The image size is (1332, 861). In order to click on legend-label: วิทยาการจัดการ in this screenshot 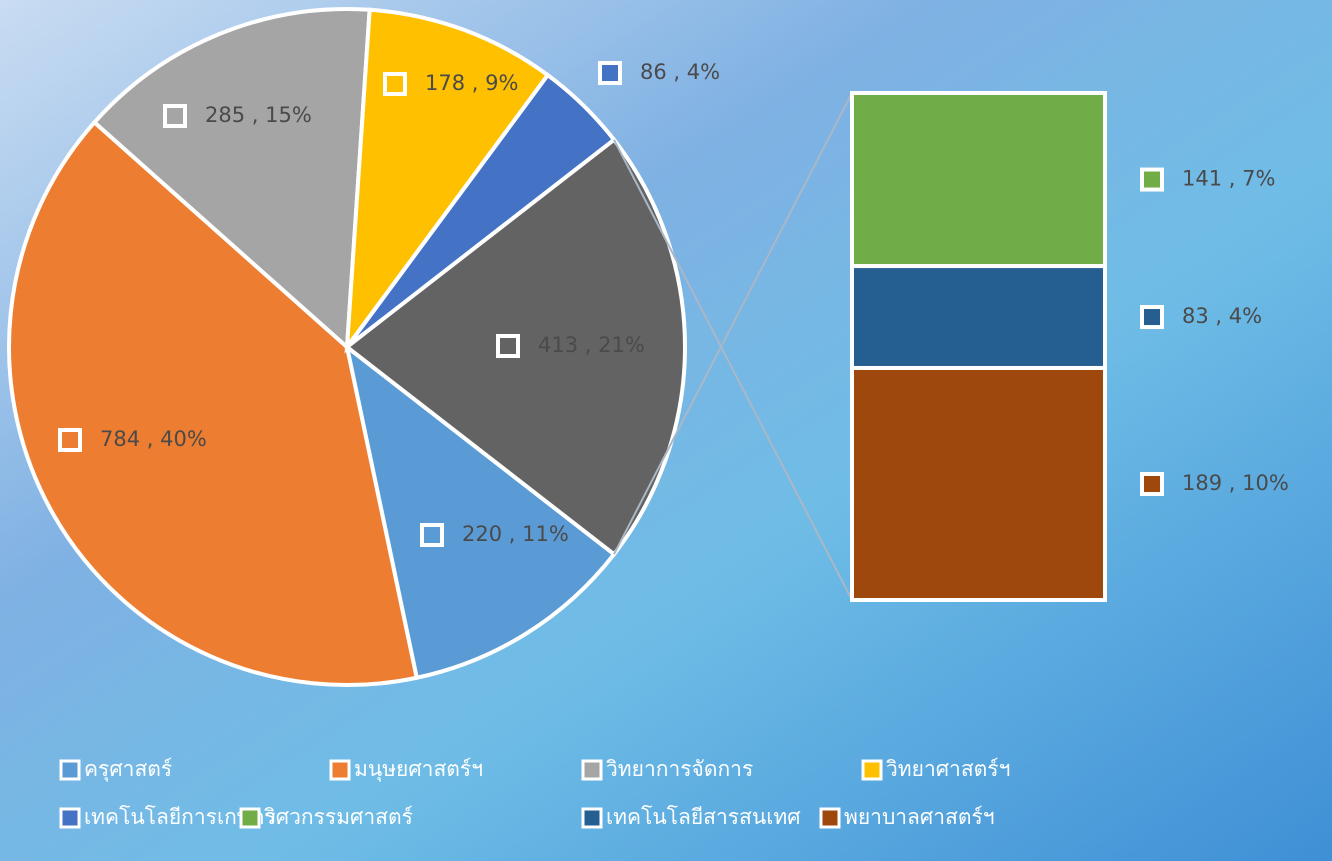, I will do `click(679, 769)`.